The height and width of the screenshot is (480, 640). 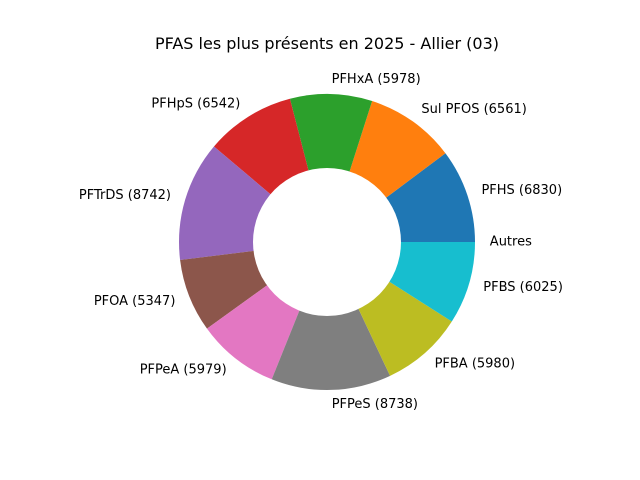 What do you see at coordinates (475, 364) in the screenshot?
I see `label-pfba-5980: PFBA (5980)` at bounding box center [475, 364].